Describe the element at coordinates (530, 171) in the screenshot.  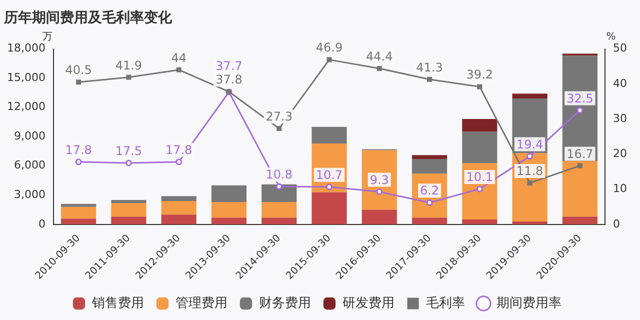
I see `data-label: 11.8` at that location.